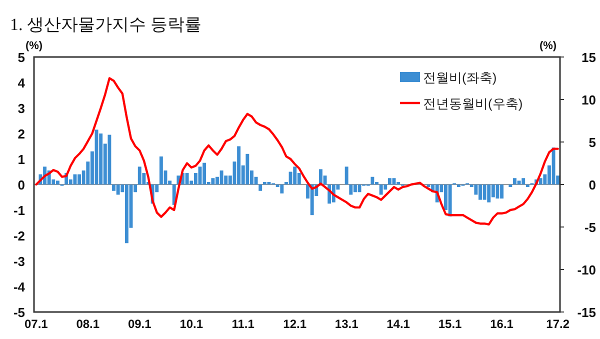  I want to click on y2-tick-label: -15, so click(586, 312).